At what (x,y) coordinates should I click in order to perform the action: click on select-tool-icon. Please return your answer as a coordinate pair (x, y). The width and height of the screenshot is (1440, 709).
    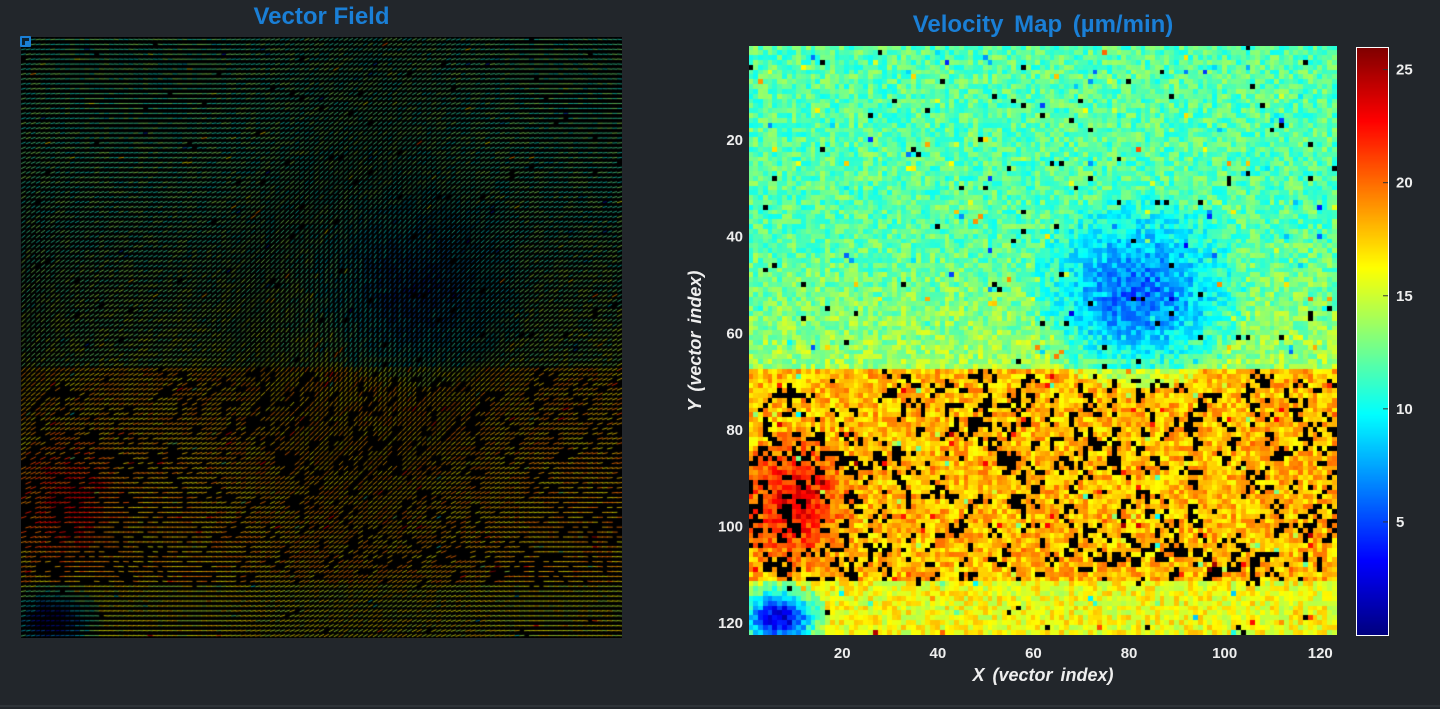
    Looking at the image, I should click on (25, 41).